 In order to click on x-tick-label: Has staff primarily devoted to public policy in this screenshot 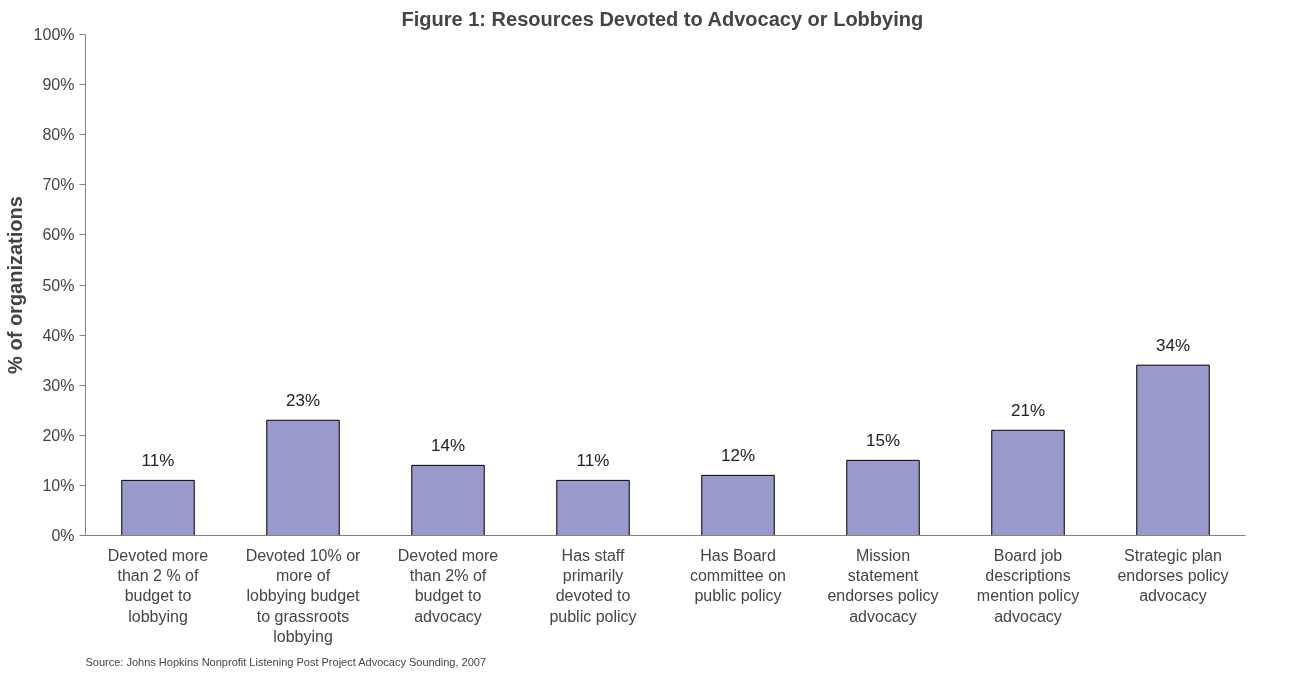, I will do `click(593, 585)`.